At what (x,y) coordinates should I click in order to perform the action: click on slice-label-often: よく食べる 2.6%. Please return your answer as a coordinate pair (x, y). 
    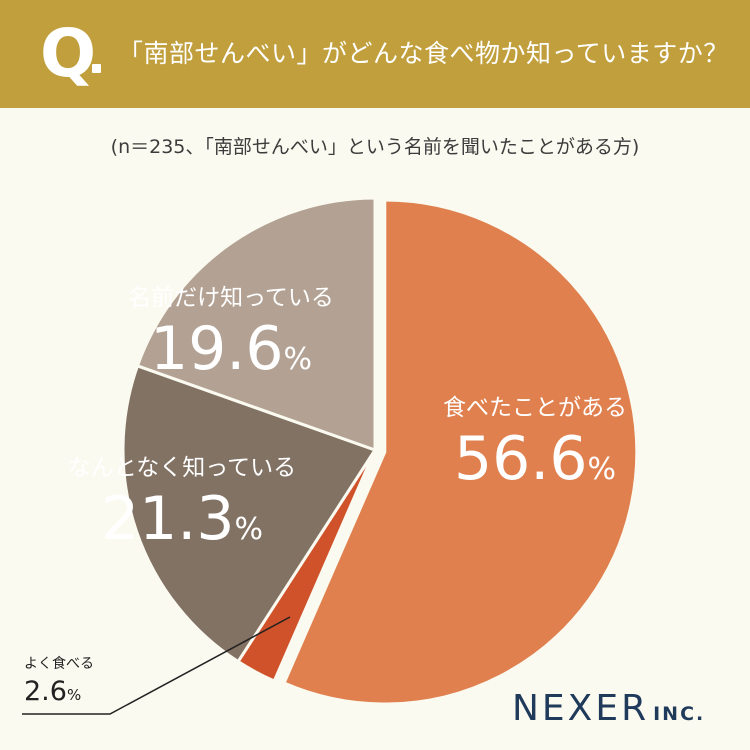
    Looking at the image, I should click on (59, 683).